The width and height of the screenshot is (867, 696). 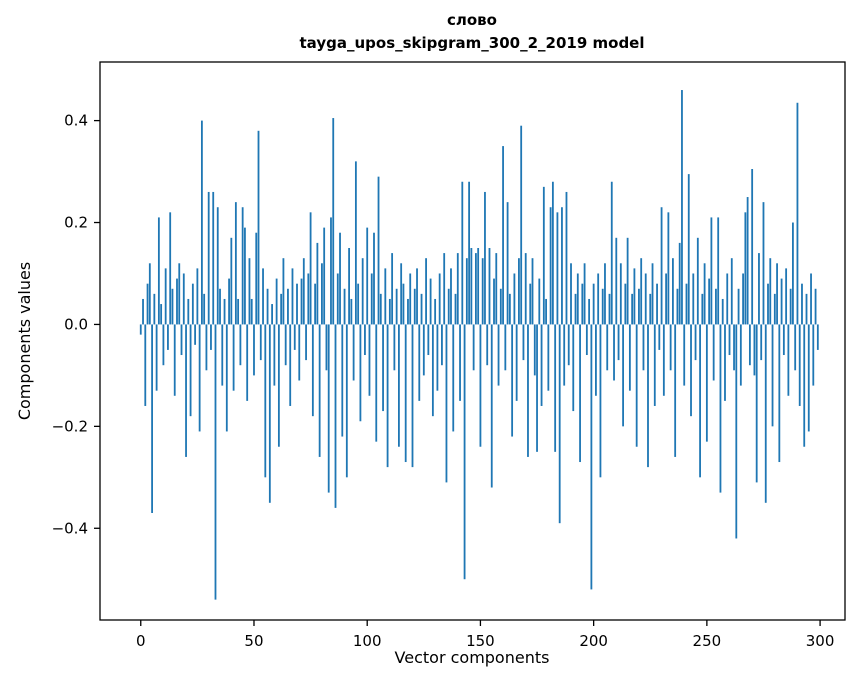 What do you see at coordinates (24, 341) in the screenshot?
I see `y-axis-label: Components values` at bounding box center [24, 341].